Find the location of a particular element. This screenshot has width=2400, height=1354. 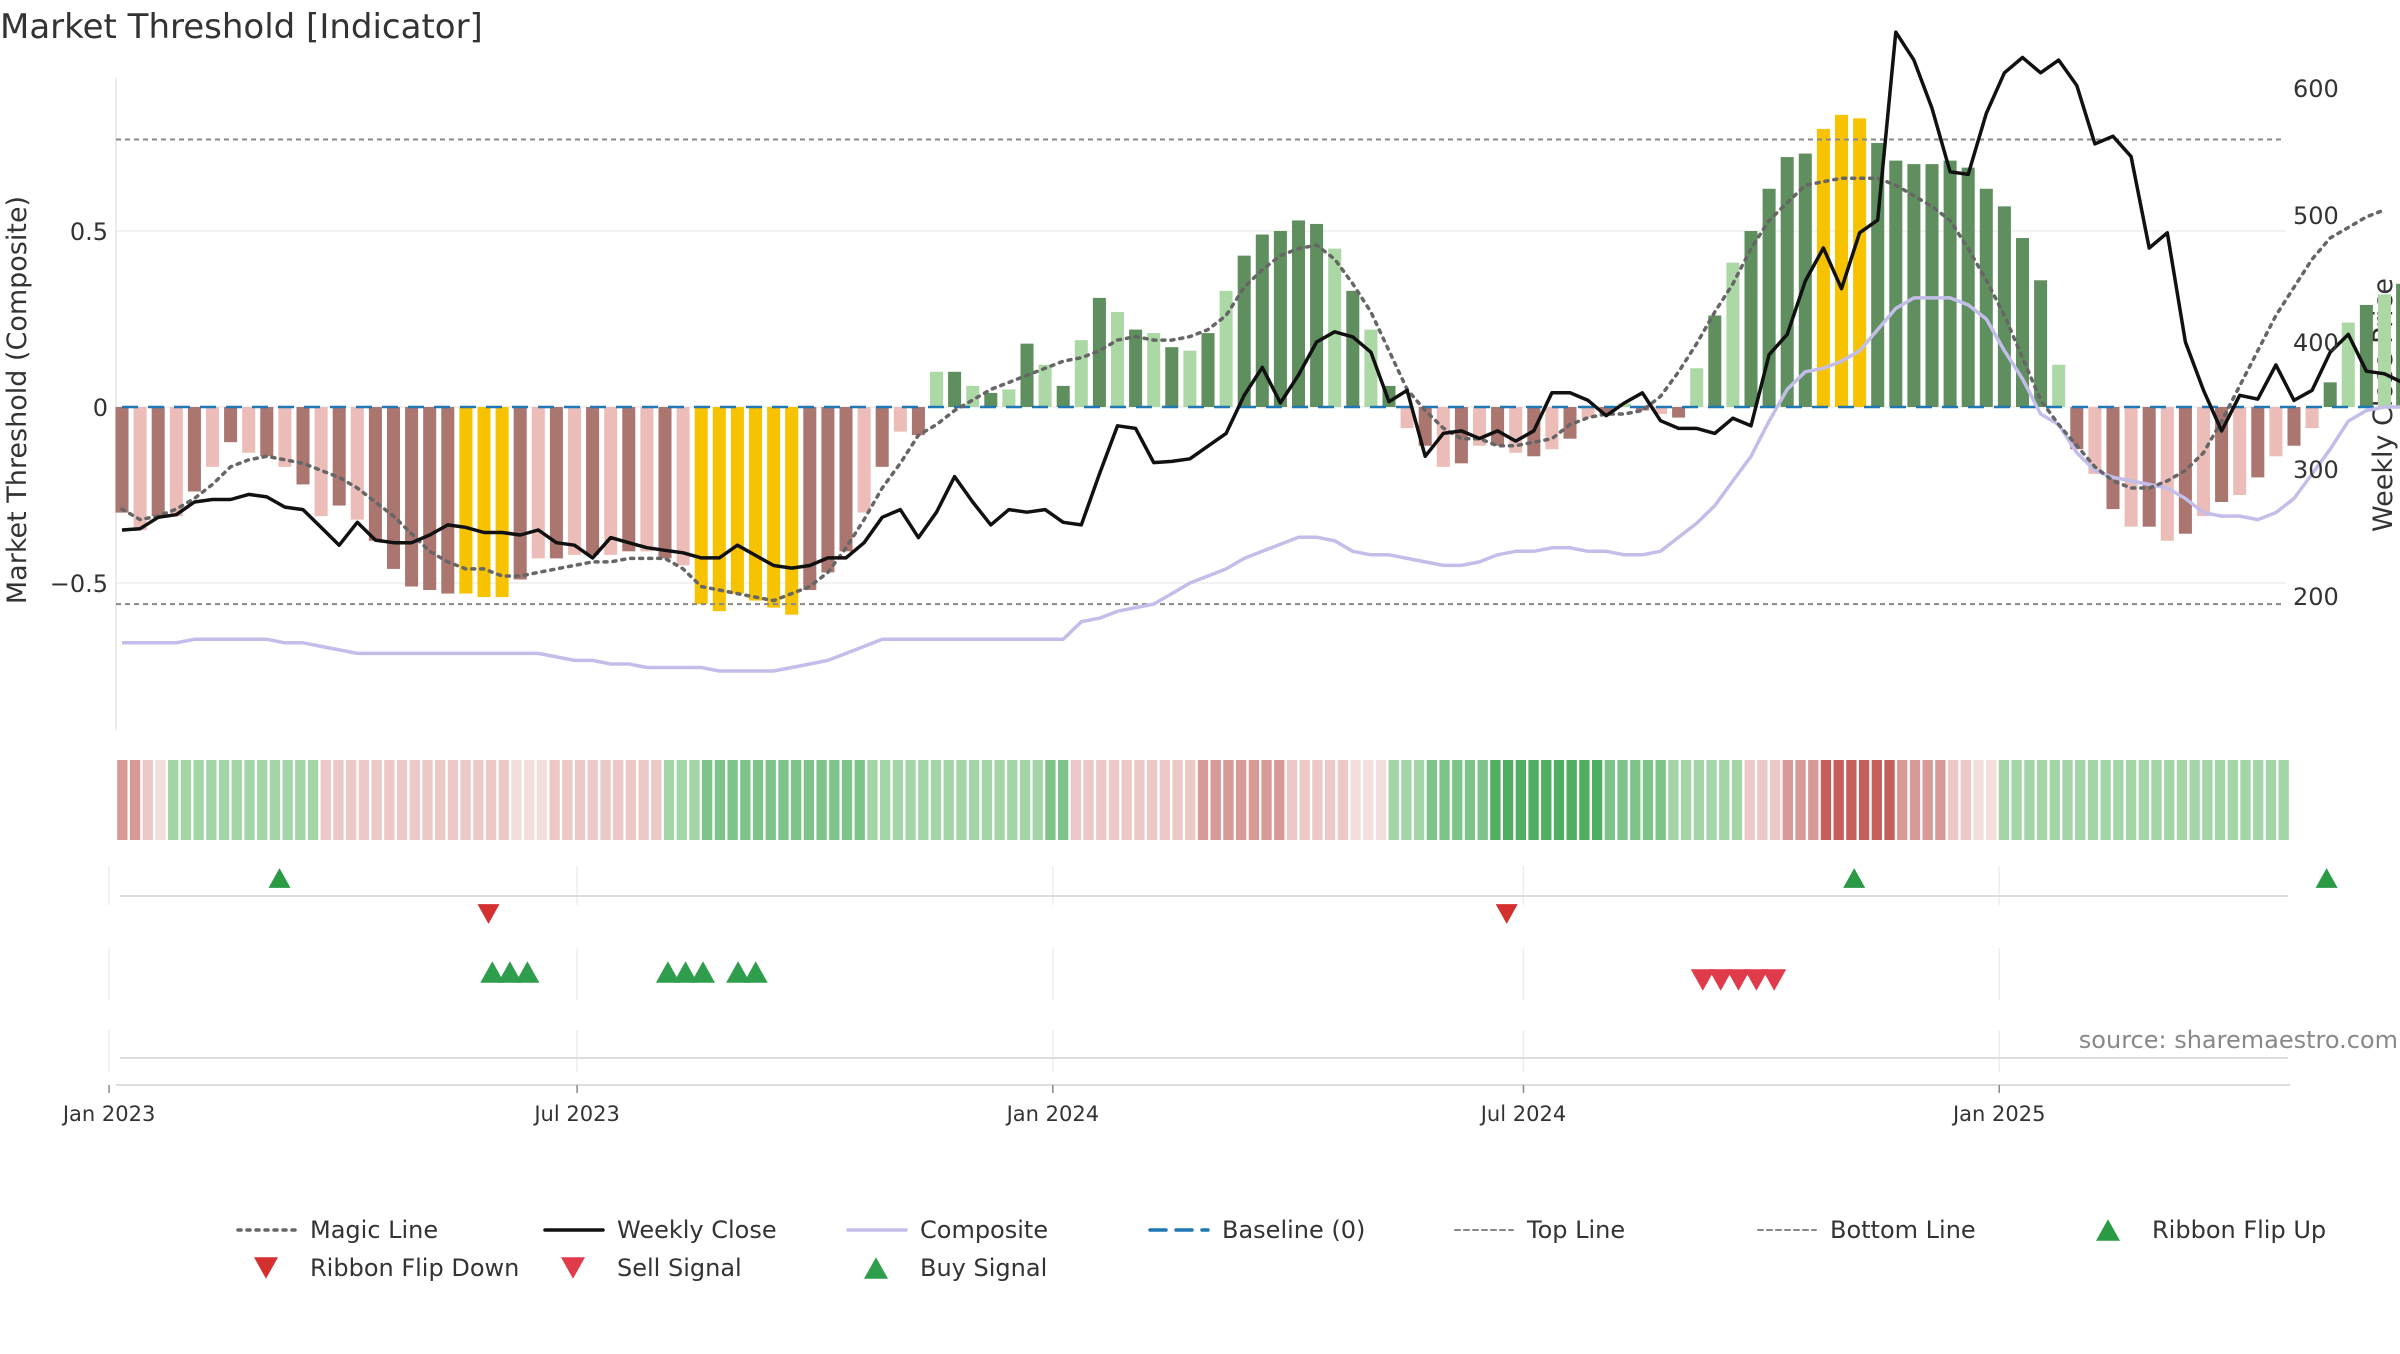

ribbon-flip-up-marker is located at coordinates (279, 878).